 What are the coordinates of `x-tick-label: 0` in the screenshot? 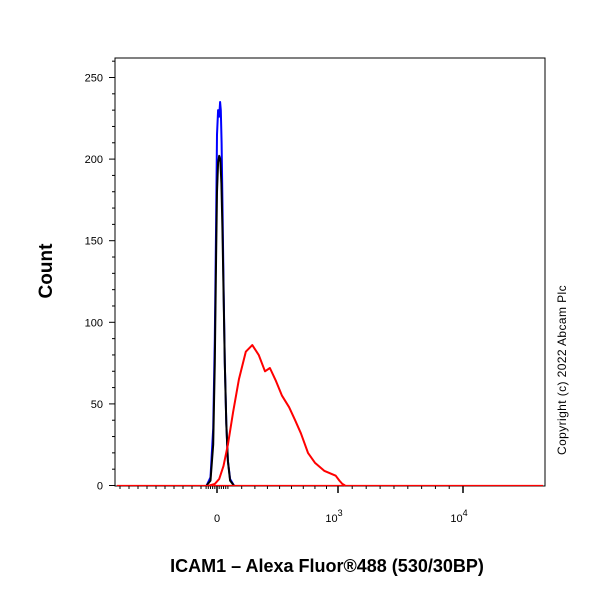 It's located at (217, 519).